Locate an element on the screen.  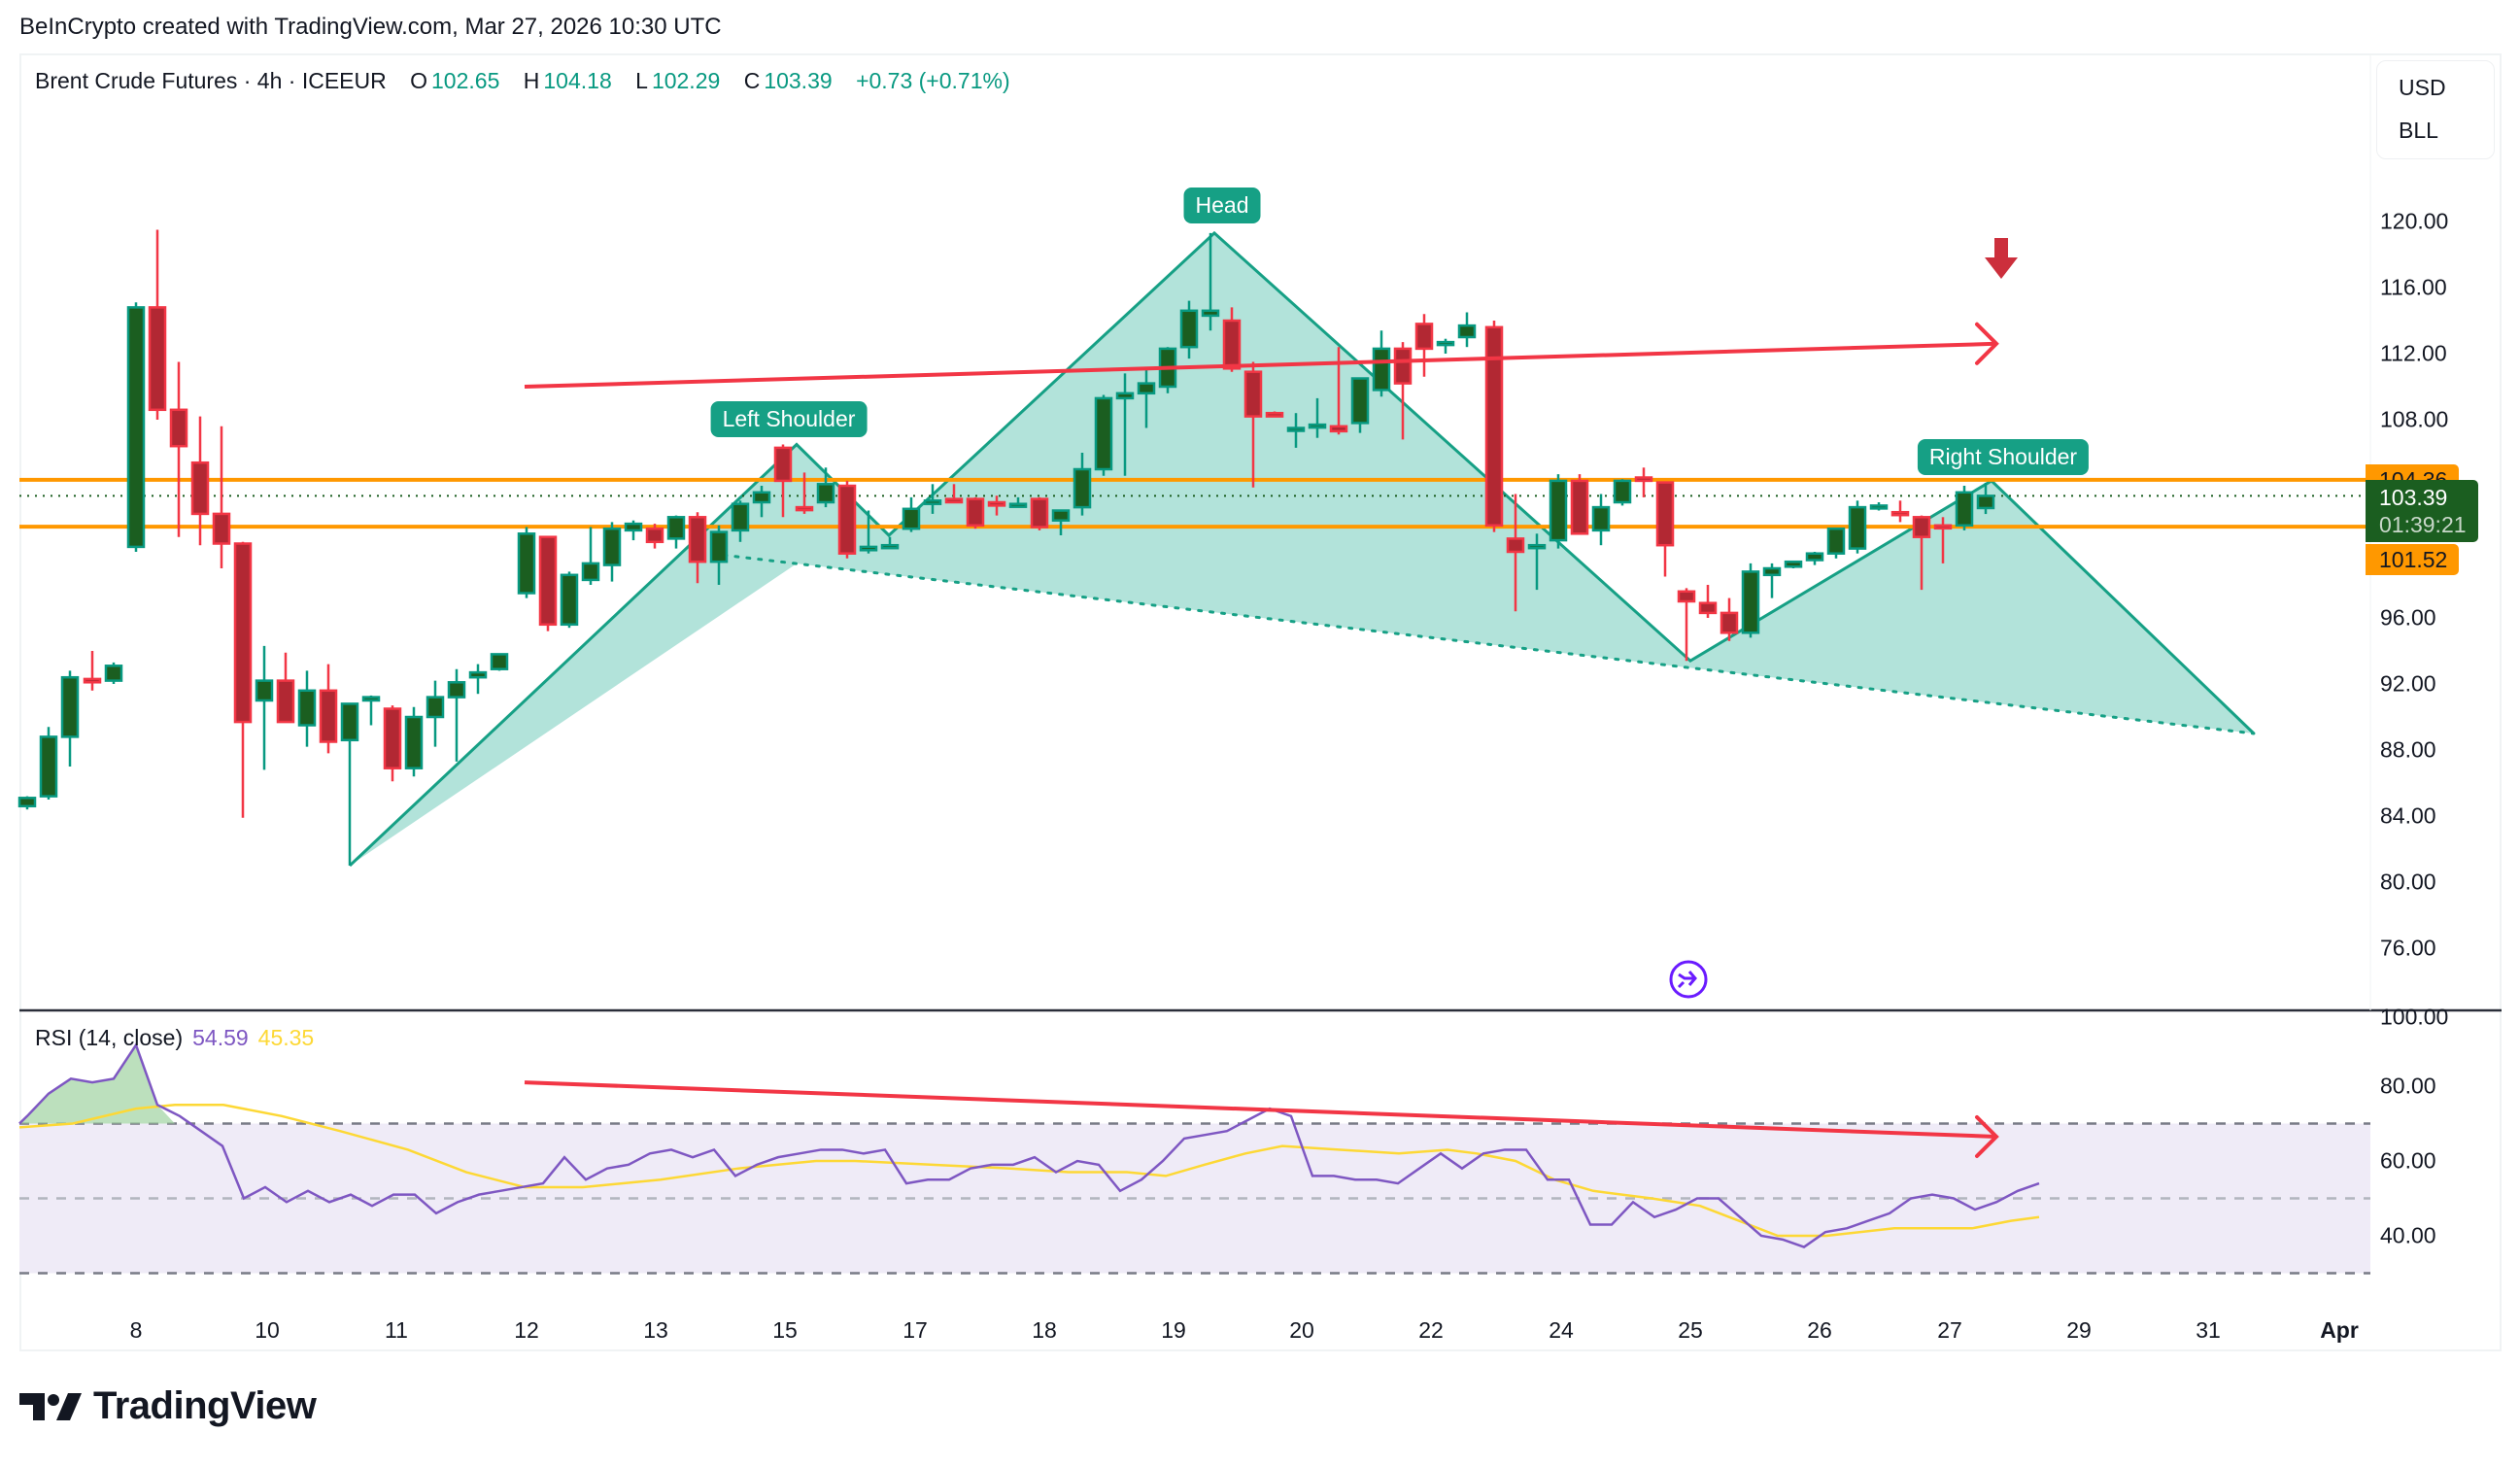
price-tick: 92.00 is located at coordinates (2408, 683).